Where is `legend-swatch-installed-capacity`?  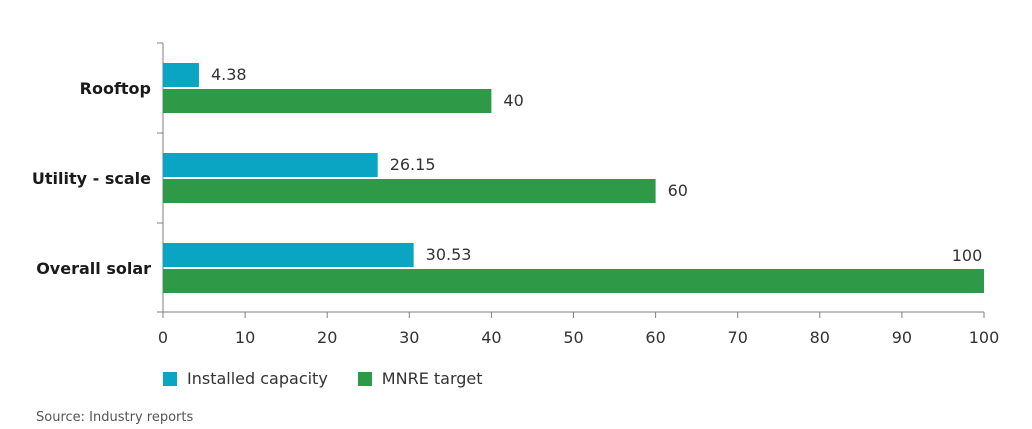 legend-swatch-installed-capacity is located at coordinates (170, 378).